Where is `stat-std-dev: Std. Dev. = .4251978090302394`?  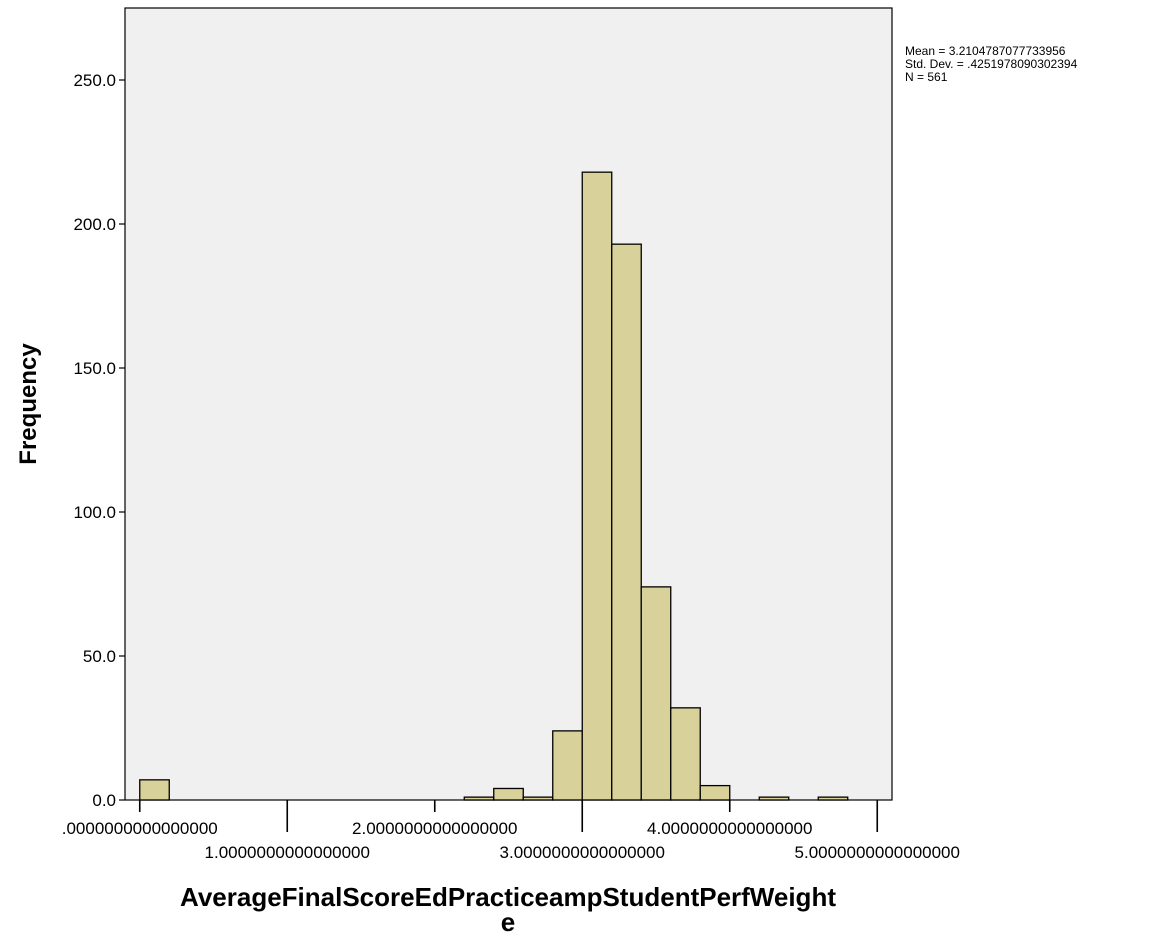
stat-std-dev: Std. Dev. = .4251978090302394 is located at coordinates (991, 64).